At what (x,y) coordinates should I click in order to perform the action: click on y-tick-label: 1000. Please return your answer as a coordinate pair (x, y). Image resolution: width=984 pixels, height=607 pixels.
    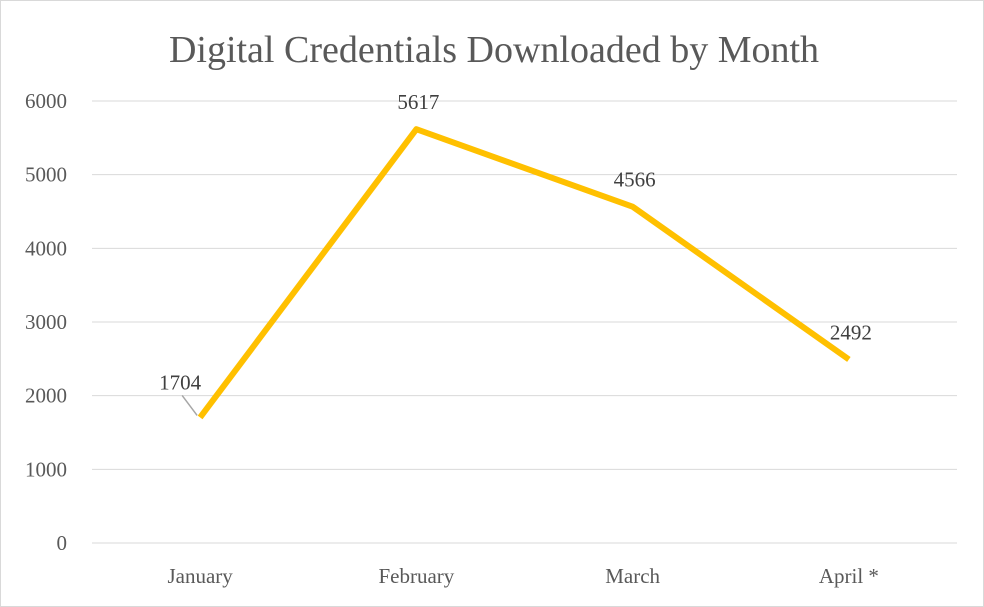
    Looking at the image, I should click on (46, 469).